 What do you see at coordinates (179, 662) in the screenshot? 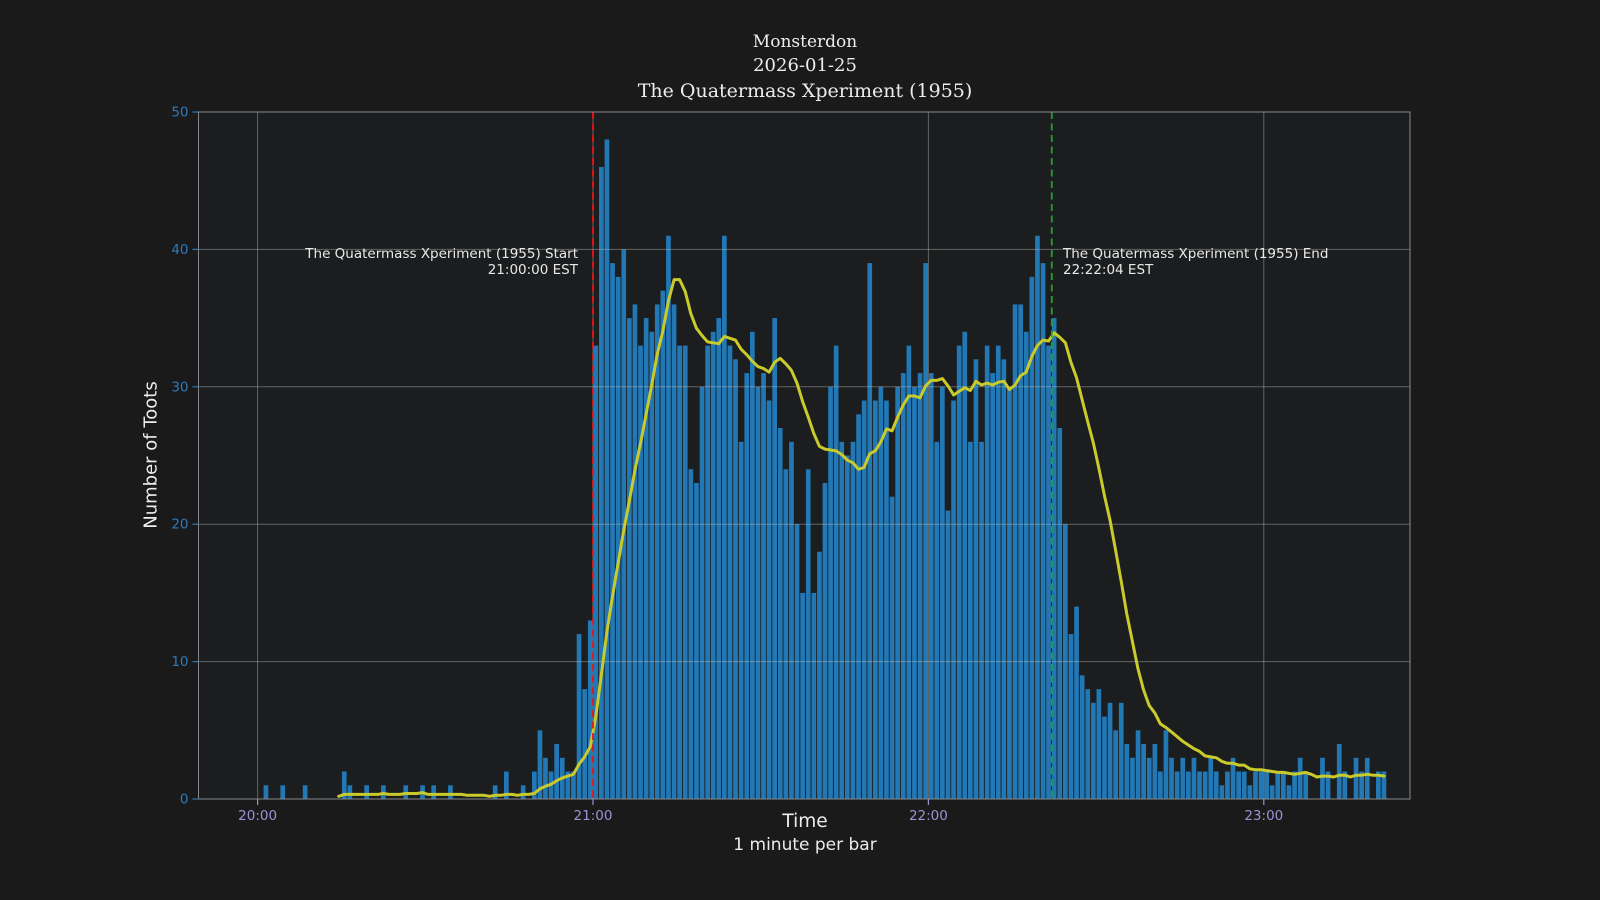
I see `svg-text: 10` at bounding box center [179, 662].